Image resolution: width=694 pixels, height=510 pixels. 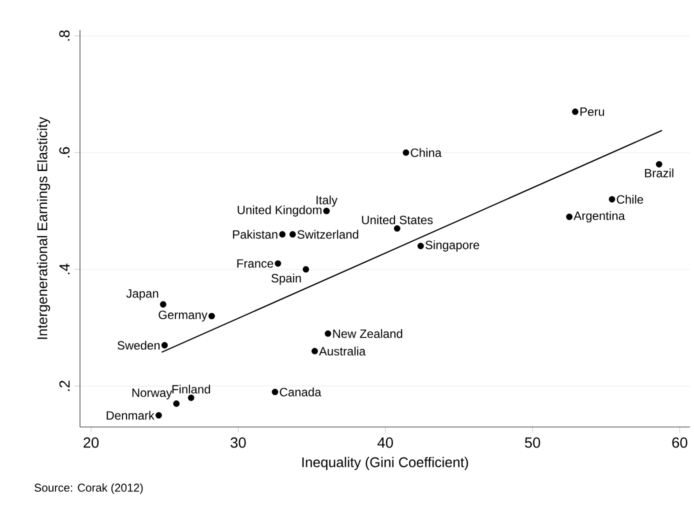 I want to click on x-tick-label: 60, so click(x=680, y=442).